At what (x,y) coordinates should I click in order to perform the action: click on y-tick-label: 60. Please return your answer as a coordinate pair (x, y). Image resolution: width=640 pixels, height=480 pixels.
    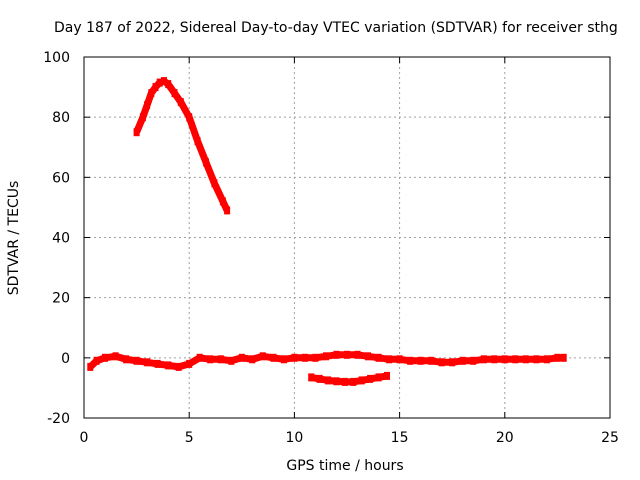
    Looking at the image, I should click on (61, 178).